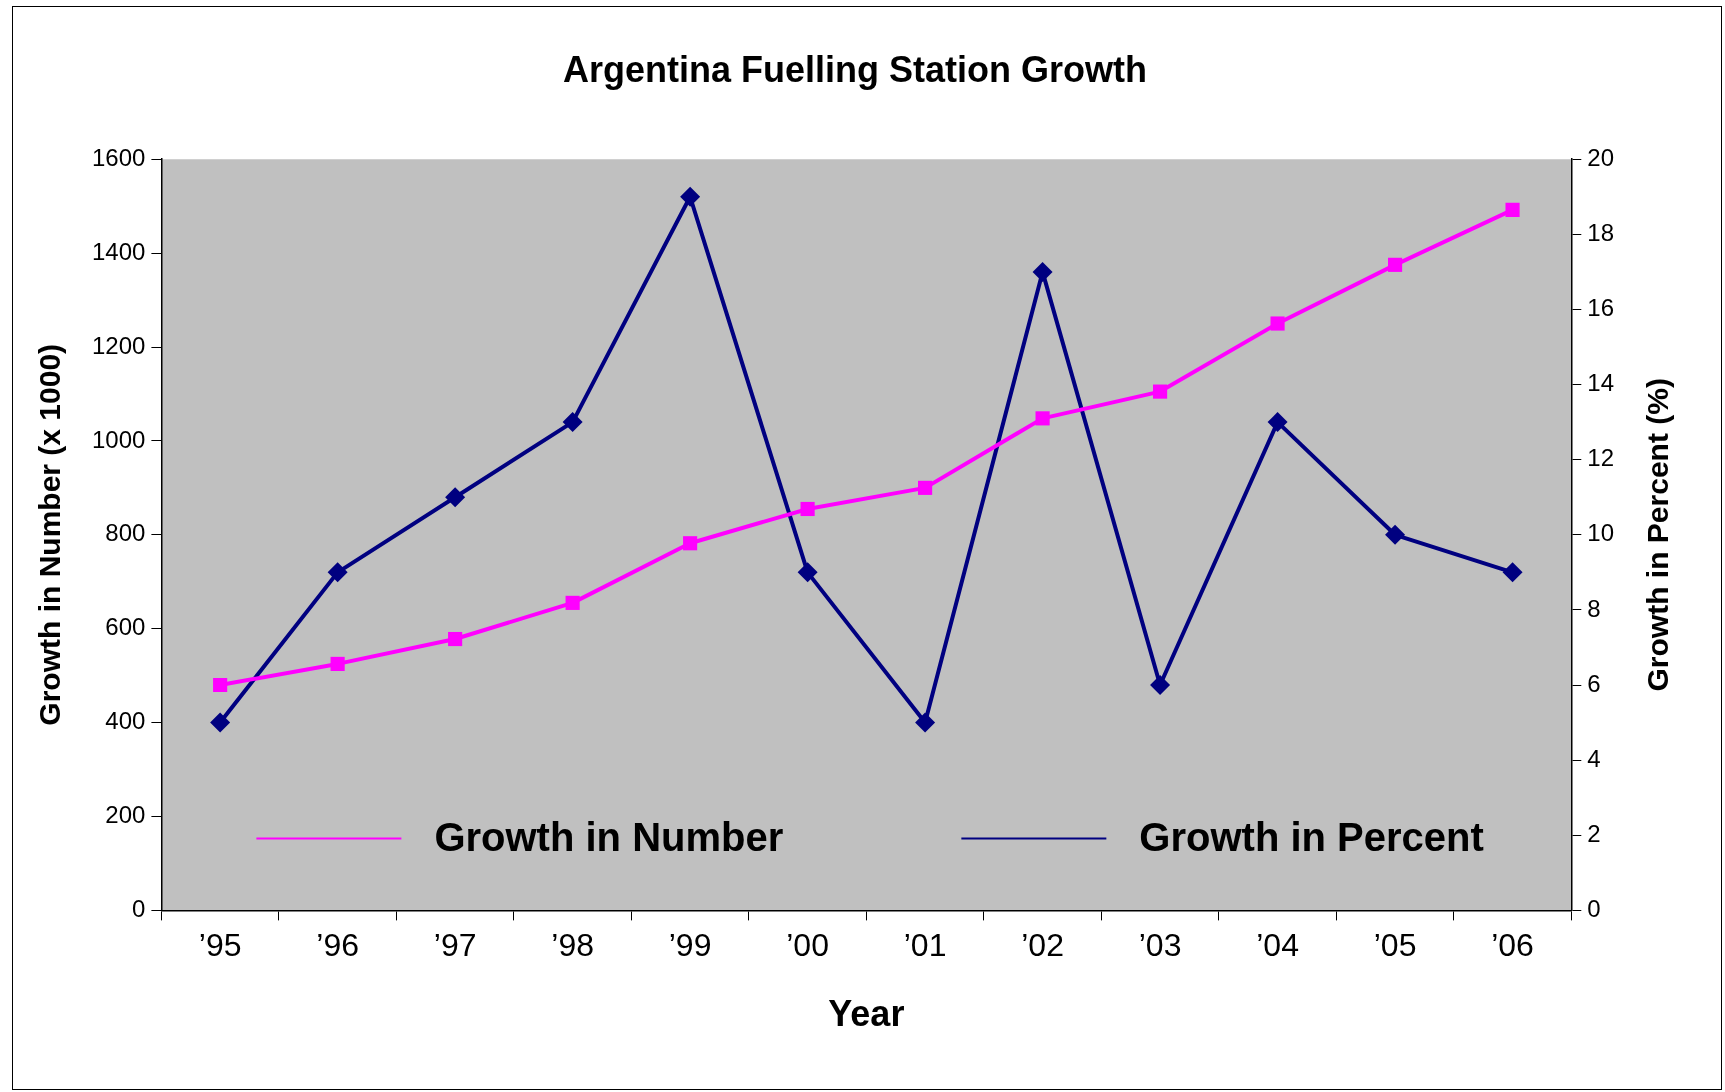 This screenshot has height=1092, width=1725. I want to click on y-tick-label: 1400, so click(119, 251).